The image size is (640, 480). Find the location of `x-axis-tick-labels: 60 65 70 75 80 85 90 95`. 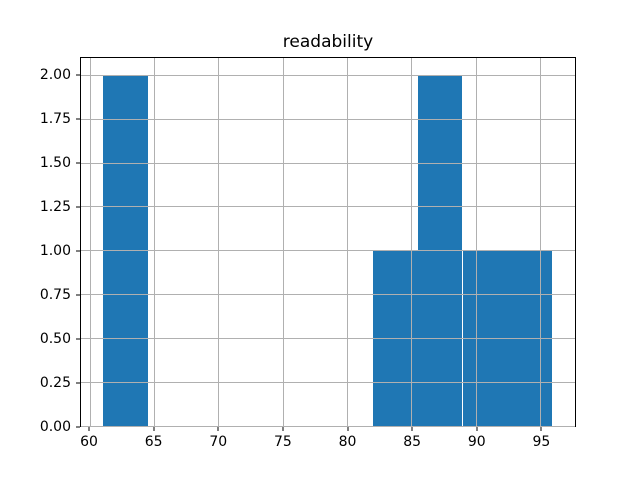

x-axis-tick-labels: 60 65 70 75 80 85 90 95 is located at coordinates (328, 443).